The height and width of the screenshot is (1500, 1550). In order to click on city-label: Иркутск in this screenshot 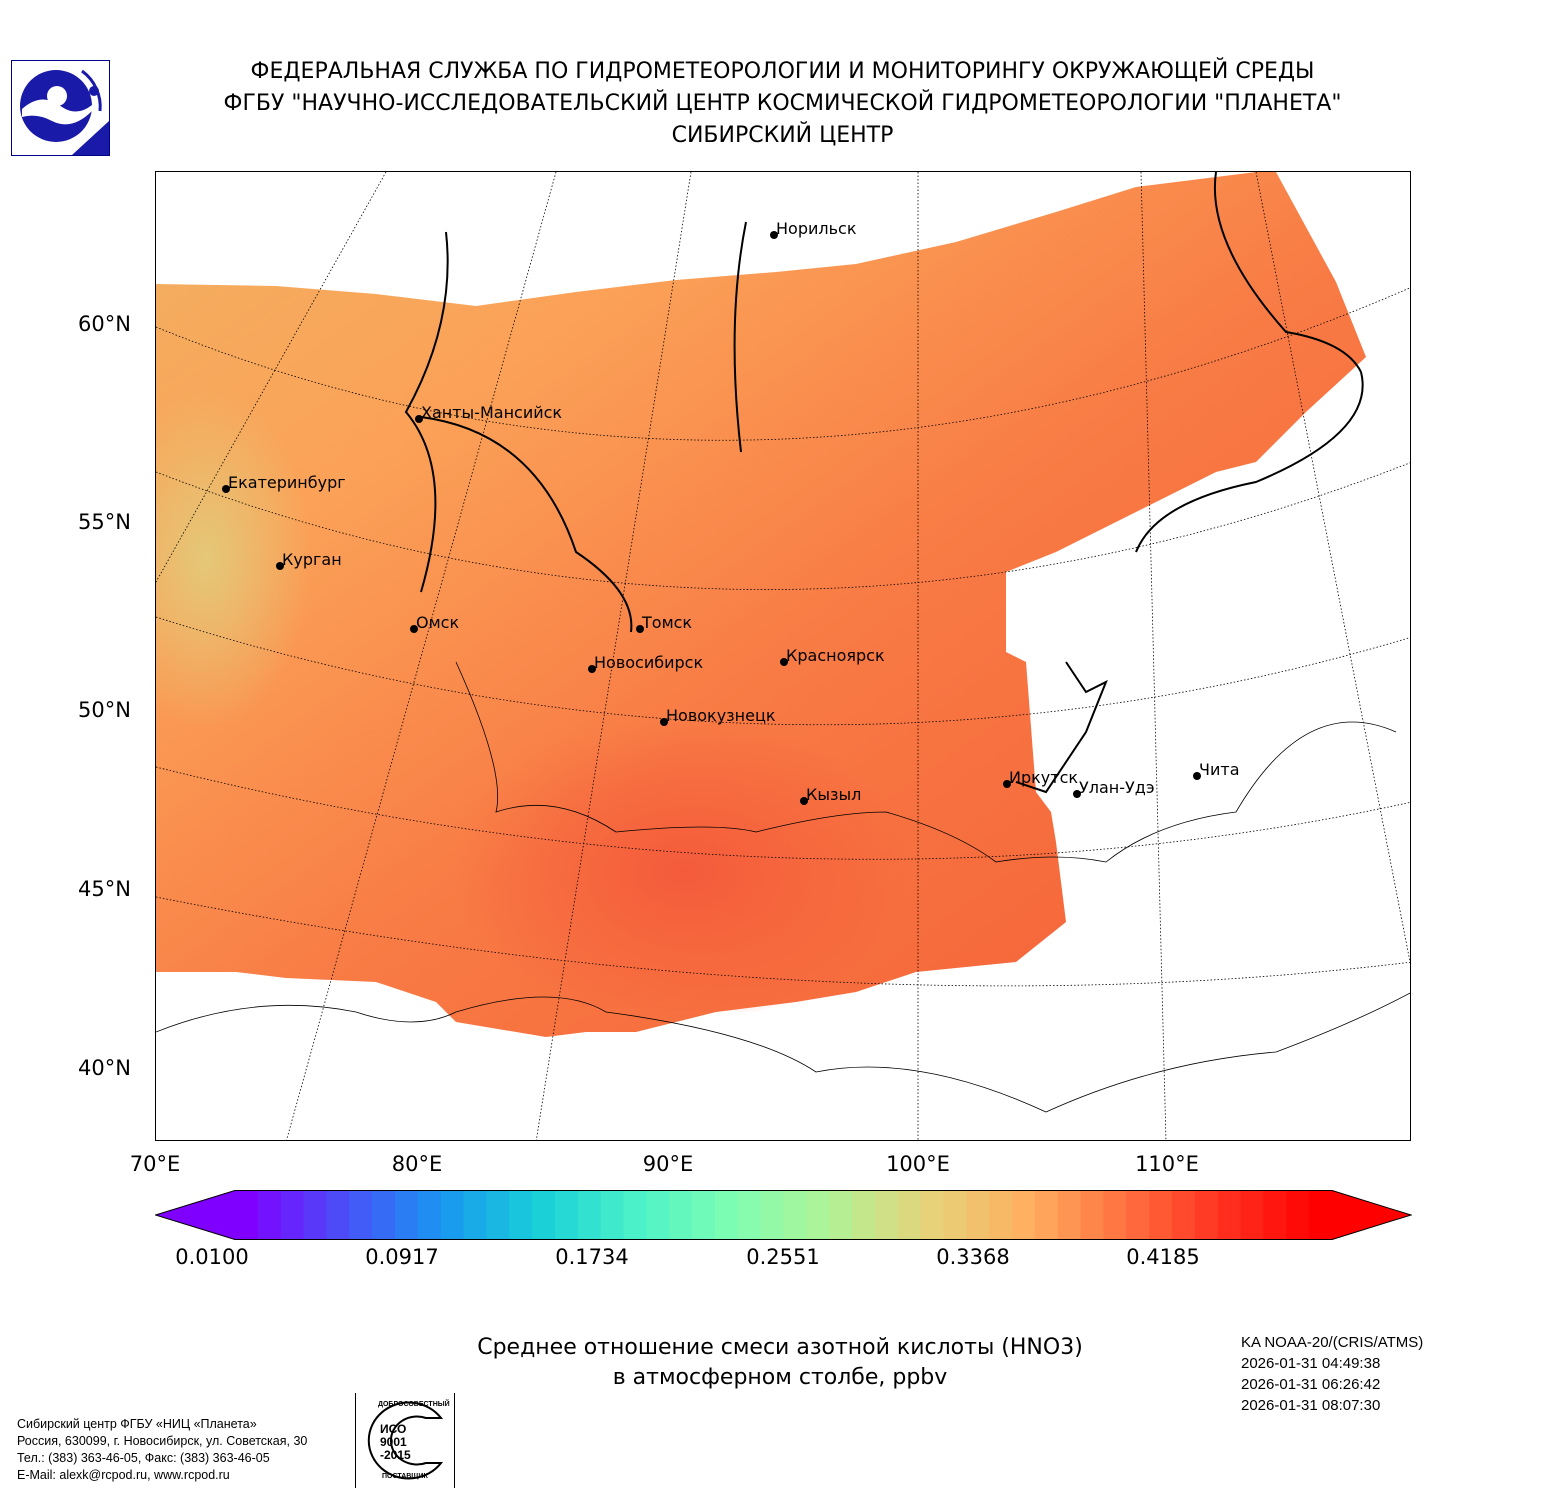, I will do `click(1044, 777)`.